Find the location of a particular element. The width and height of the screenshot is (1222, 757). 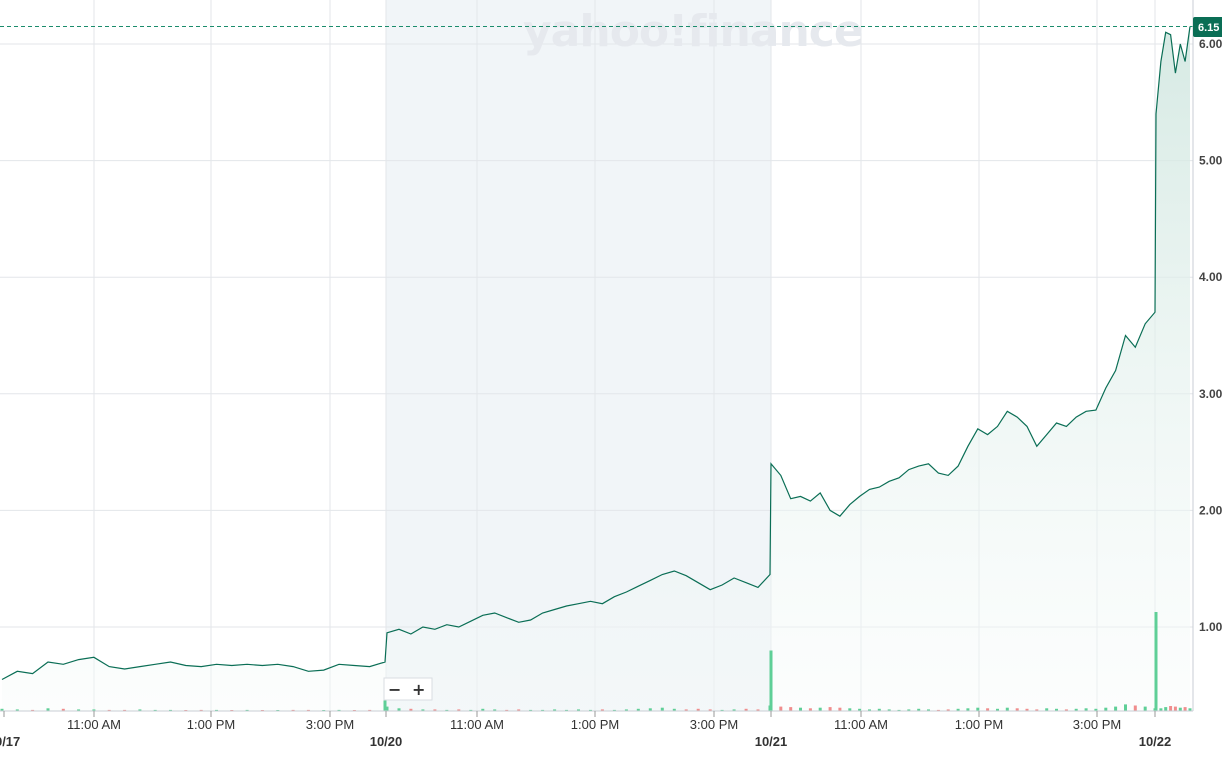

zoom-controls: − + is located at coordinates (408, 689).